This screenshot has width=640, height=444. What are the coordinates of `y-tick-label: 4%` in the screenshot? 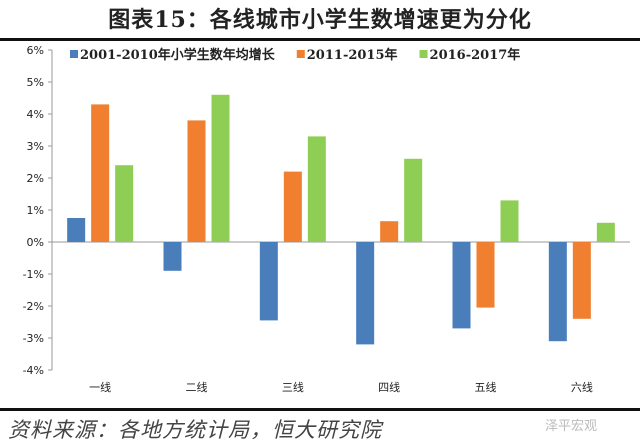 It's located at (35, 114).